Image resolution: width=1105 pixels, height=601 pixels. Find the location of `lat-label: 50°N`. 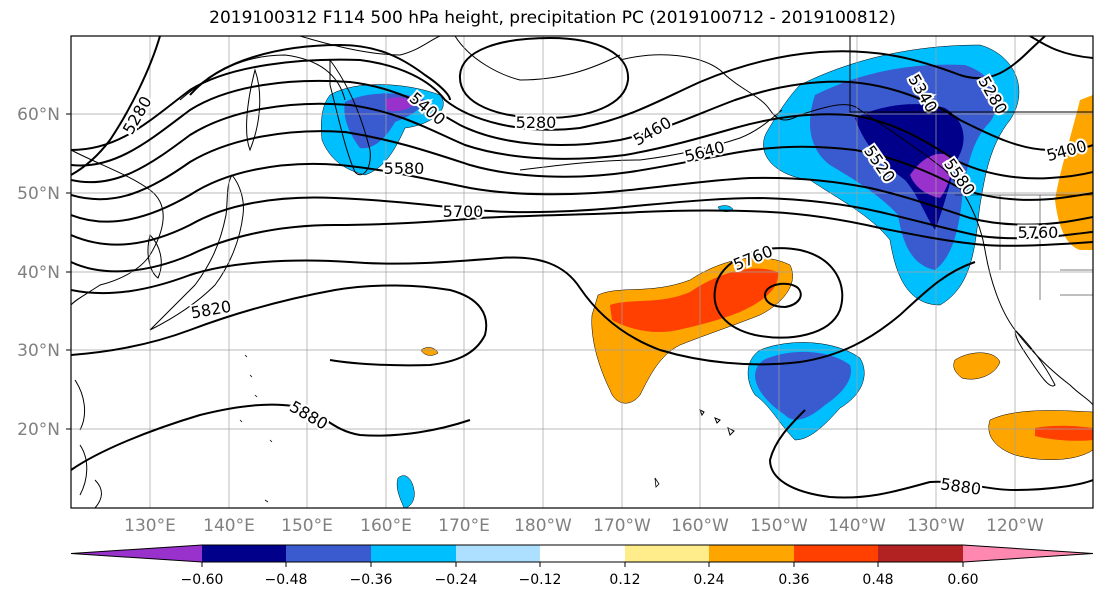

lat-label: 50°N is located at coordinates (38, 194).